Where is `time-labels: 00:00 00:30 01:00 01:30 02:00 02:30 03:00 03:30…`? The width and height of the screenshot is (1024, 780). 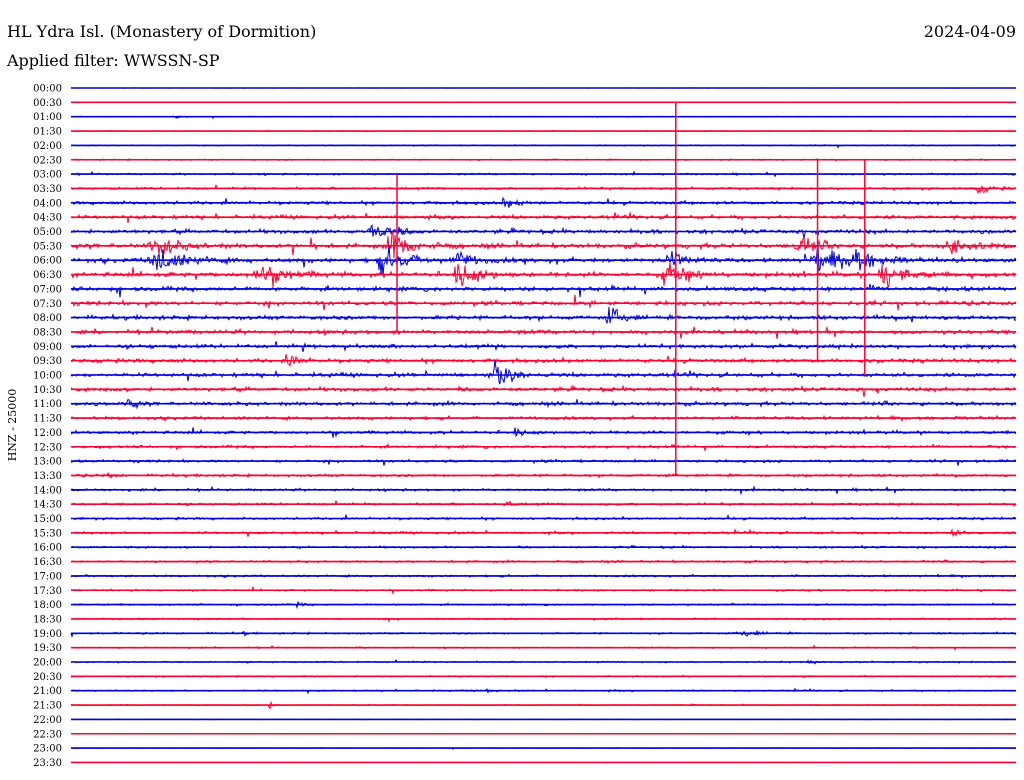 time-labels: 00:00 00:30 01:00 01:30 02:00 02:30 03:00 03:30… is located at coordinates (47, 426).